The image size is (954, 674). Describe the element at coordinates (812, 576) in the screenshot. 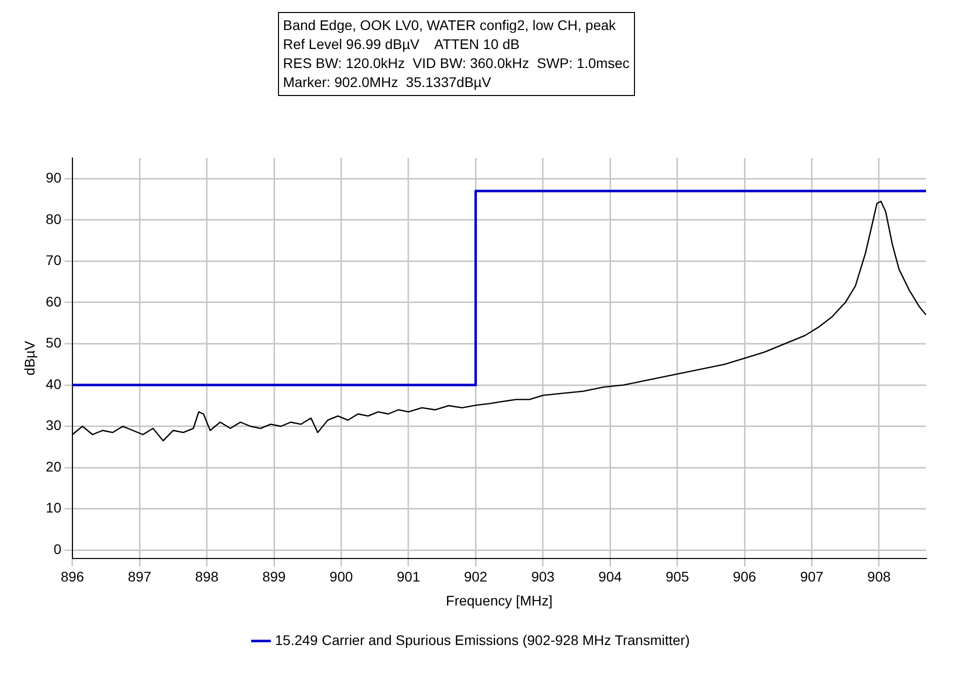

I see `x-tick-label: 907` at that location.